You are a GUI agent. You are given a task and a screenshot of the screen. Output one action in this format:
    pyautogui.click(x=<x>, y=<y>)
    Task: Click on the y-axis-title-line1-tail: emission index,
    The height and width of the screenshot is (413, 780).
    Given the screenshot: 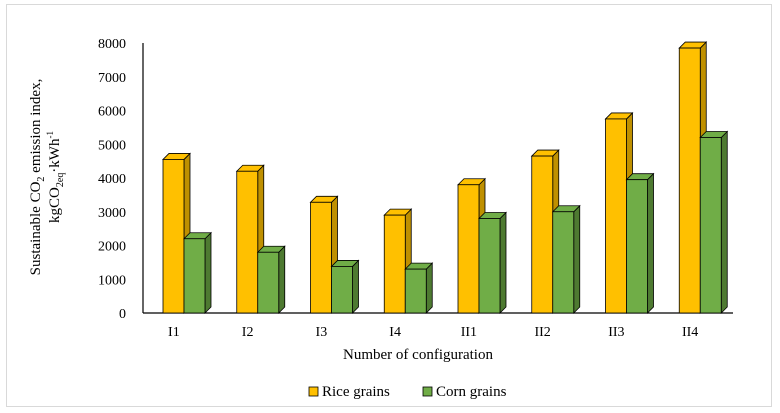 What is the action you would take?
    pyautogui.click(x=36, y=128)
    